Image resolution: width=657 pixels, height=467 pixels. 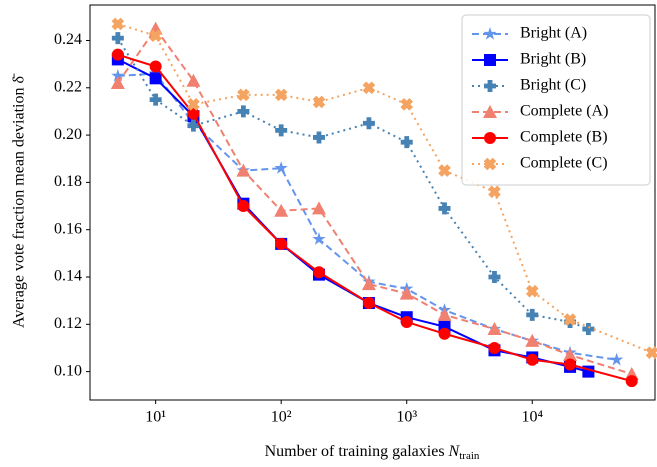 I want to click on legend-label: Complete (A), so click(x=564, y=111).